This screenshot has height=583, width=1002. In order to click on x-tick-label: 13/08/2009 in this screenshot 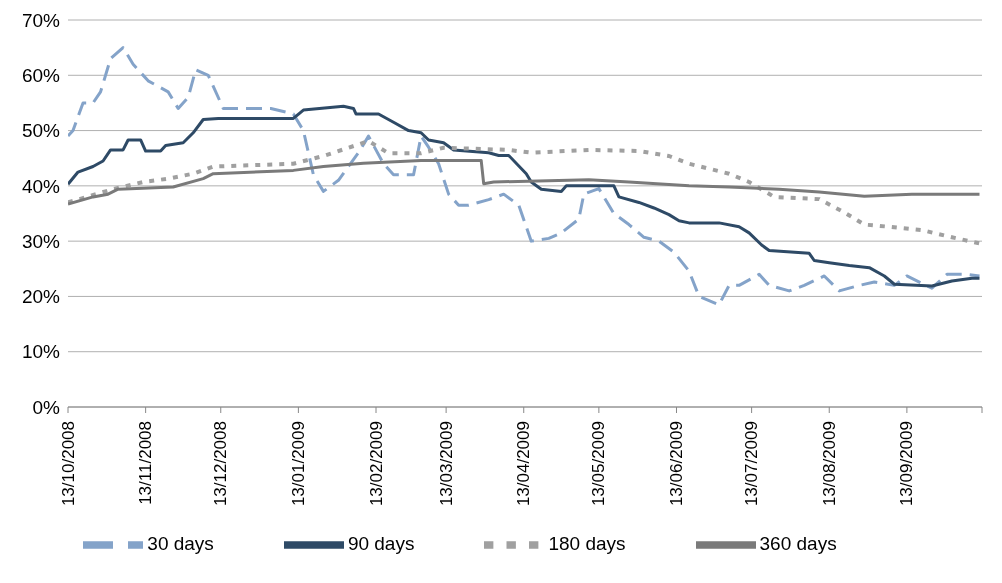, I will do `click(829, 464)`.